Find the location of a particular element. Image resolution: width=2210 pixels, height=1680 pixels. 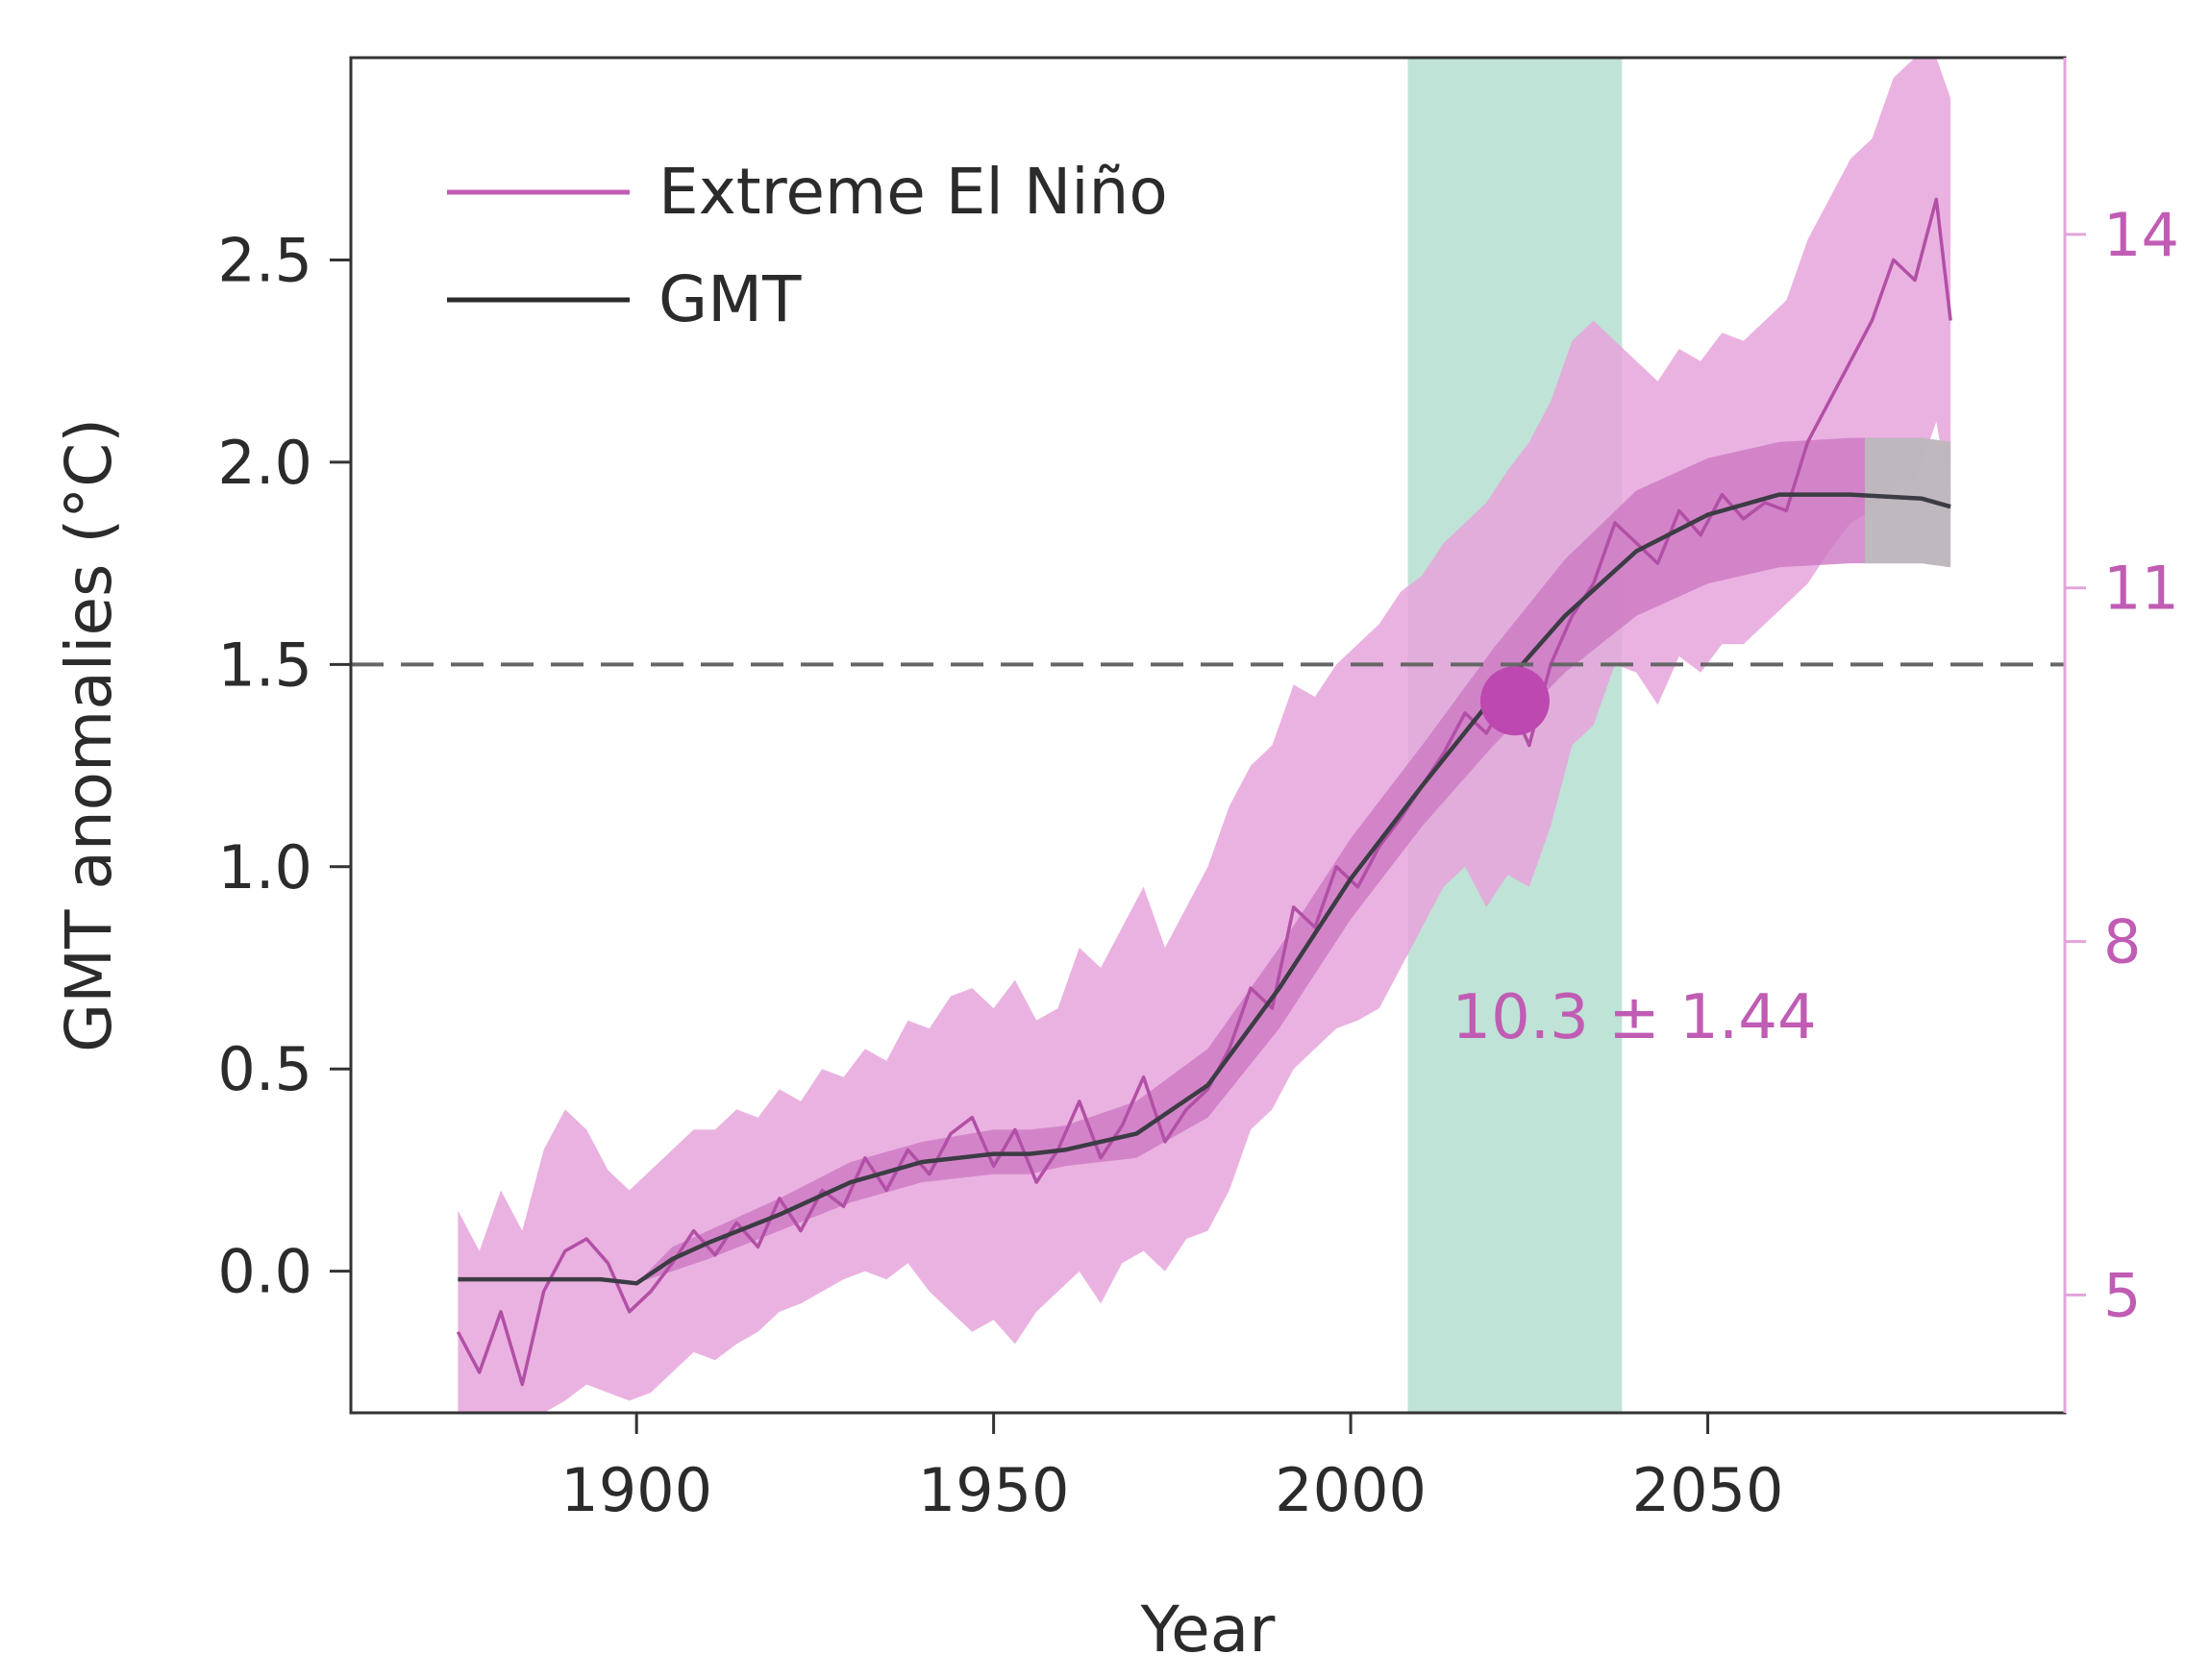

y2-tick-label: 8 is located at coordinates (2122, 942).